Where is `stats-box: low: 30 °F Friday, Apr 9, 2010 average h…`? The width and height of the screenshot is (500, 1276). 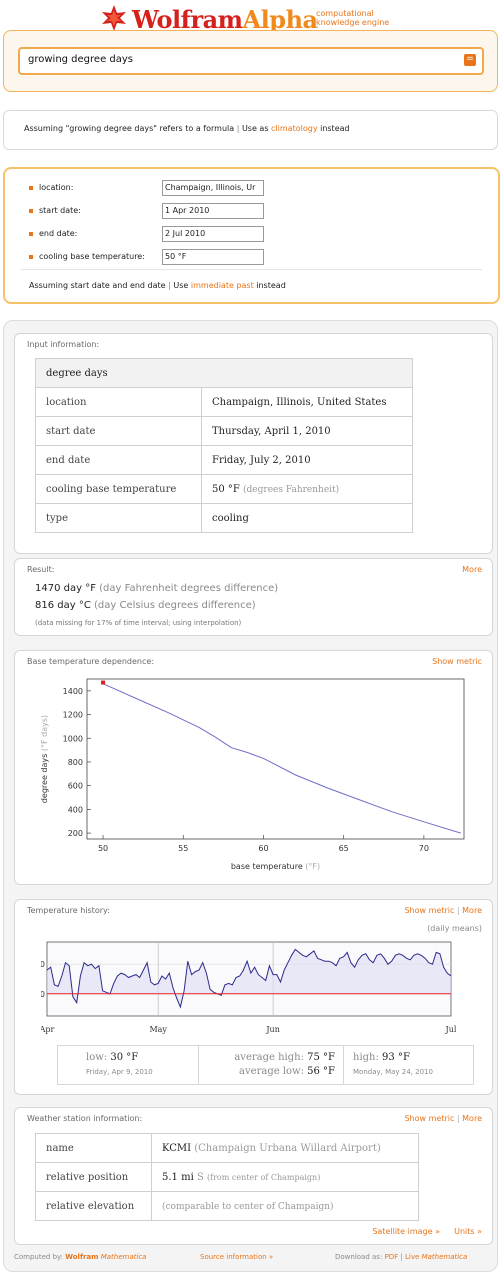
stats-box: low: 30 °F Friday, Apr 9, 2010 average h… is located at coordinates (265, 1065).